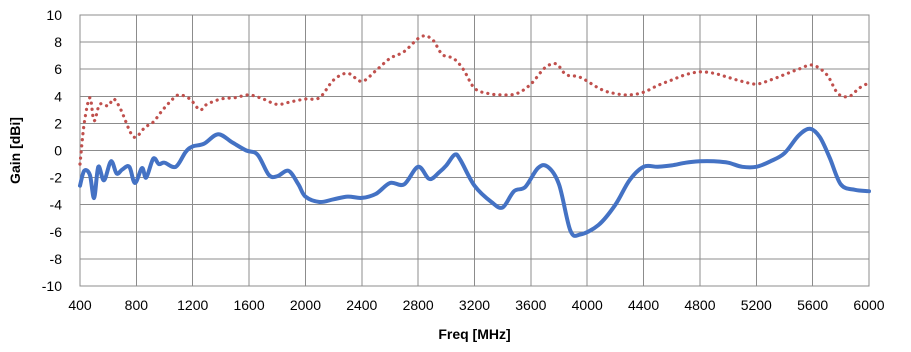 This screenshot has width=911, height=352. Describe the element at coordinates (305, 305) in the screenshot. I see `x-tick-label: 2000` at that location.